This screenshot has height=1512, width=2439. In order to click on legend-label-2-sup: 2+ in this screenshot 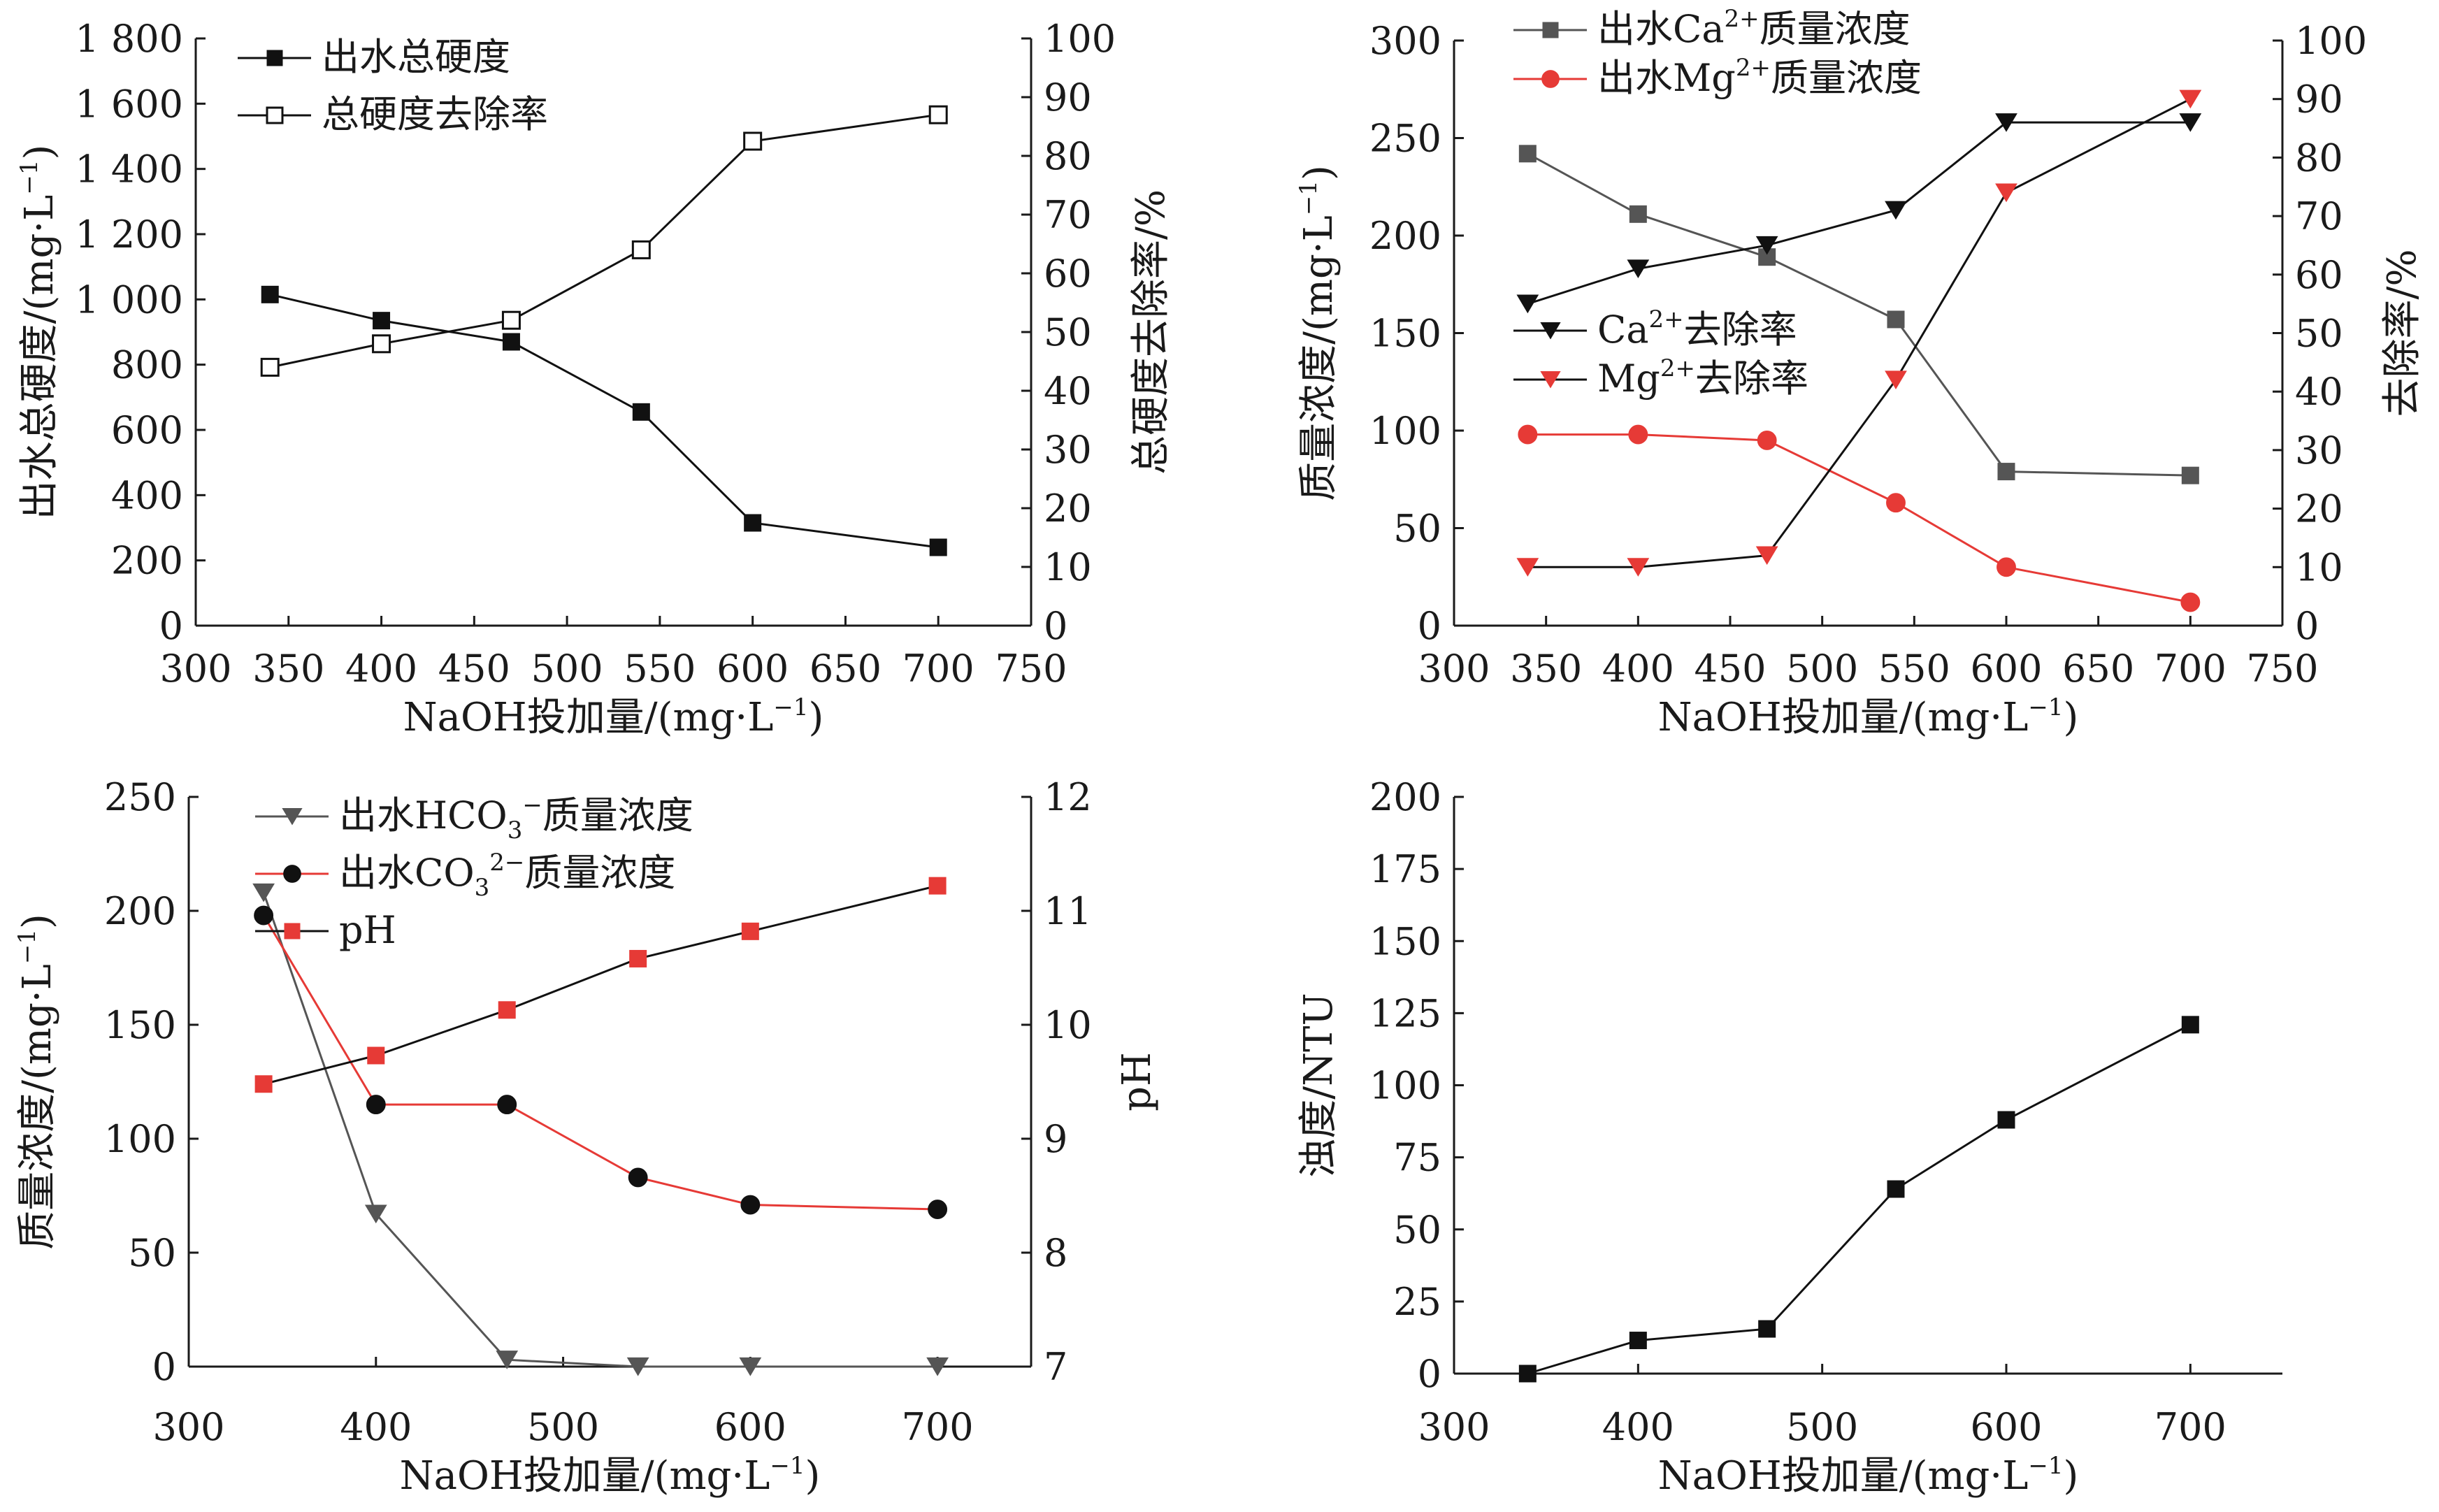, I will do `click(1666, 319)`.